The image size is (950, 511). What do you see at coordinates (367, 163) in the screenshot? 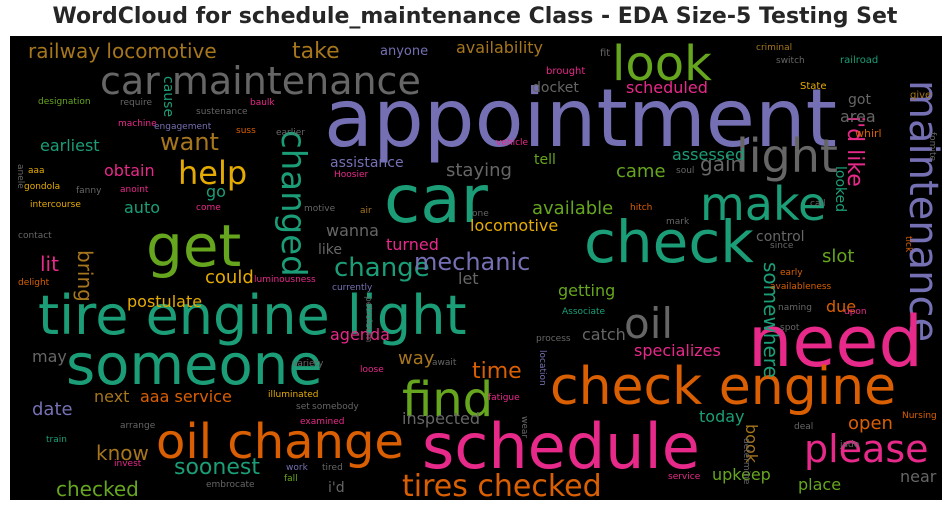
I see `word-assistance: assistance` at bounding box center [367, 163].